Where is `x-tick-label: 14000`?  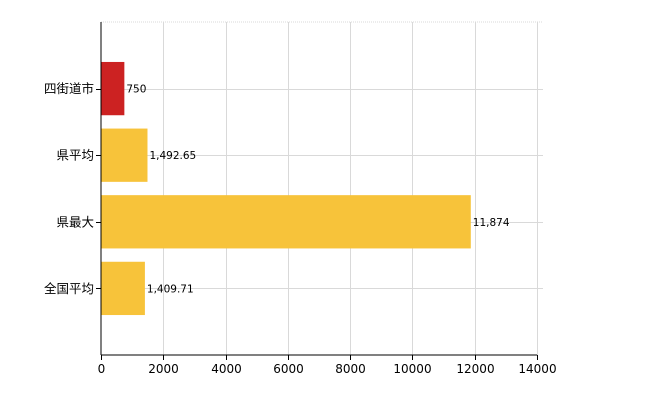
x-tick-label: 14000 is located at coordinates (537, 369).